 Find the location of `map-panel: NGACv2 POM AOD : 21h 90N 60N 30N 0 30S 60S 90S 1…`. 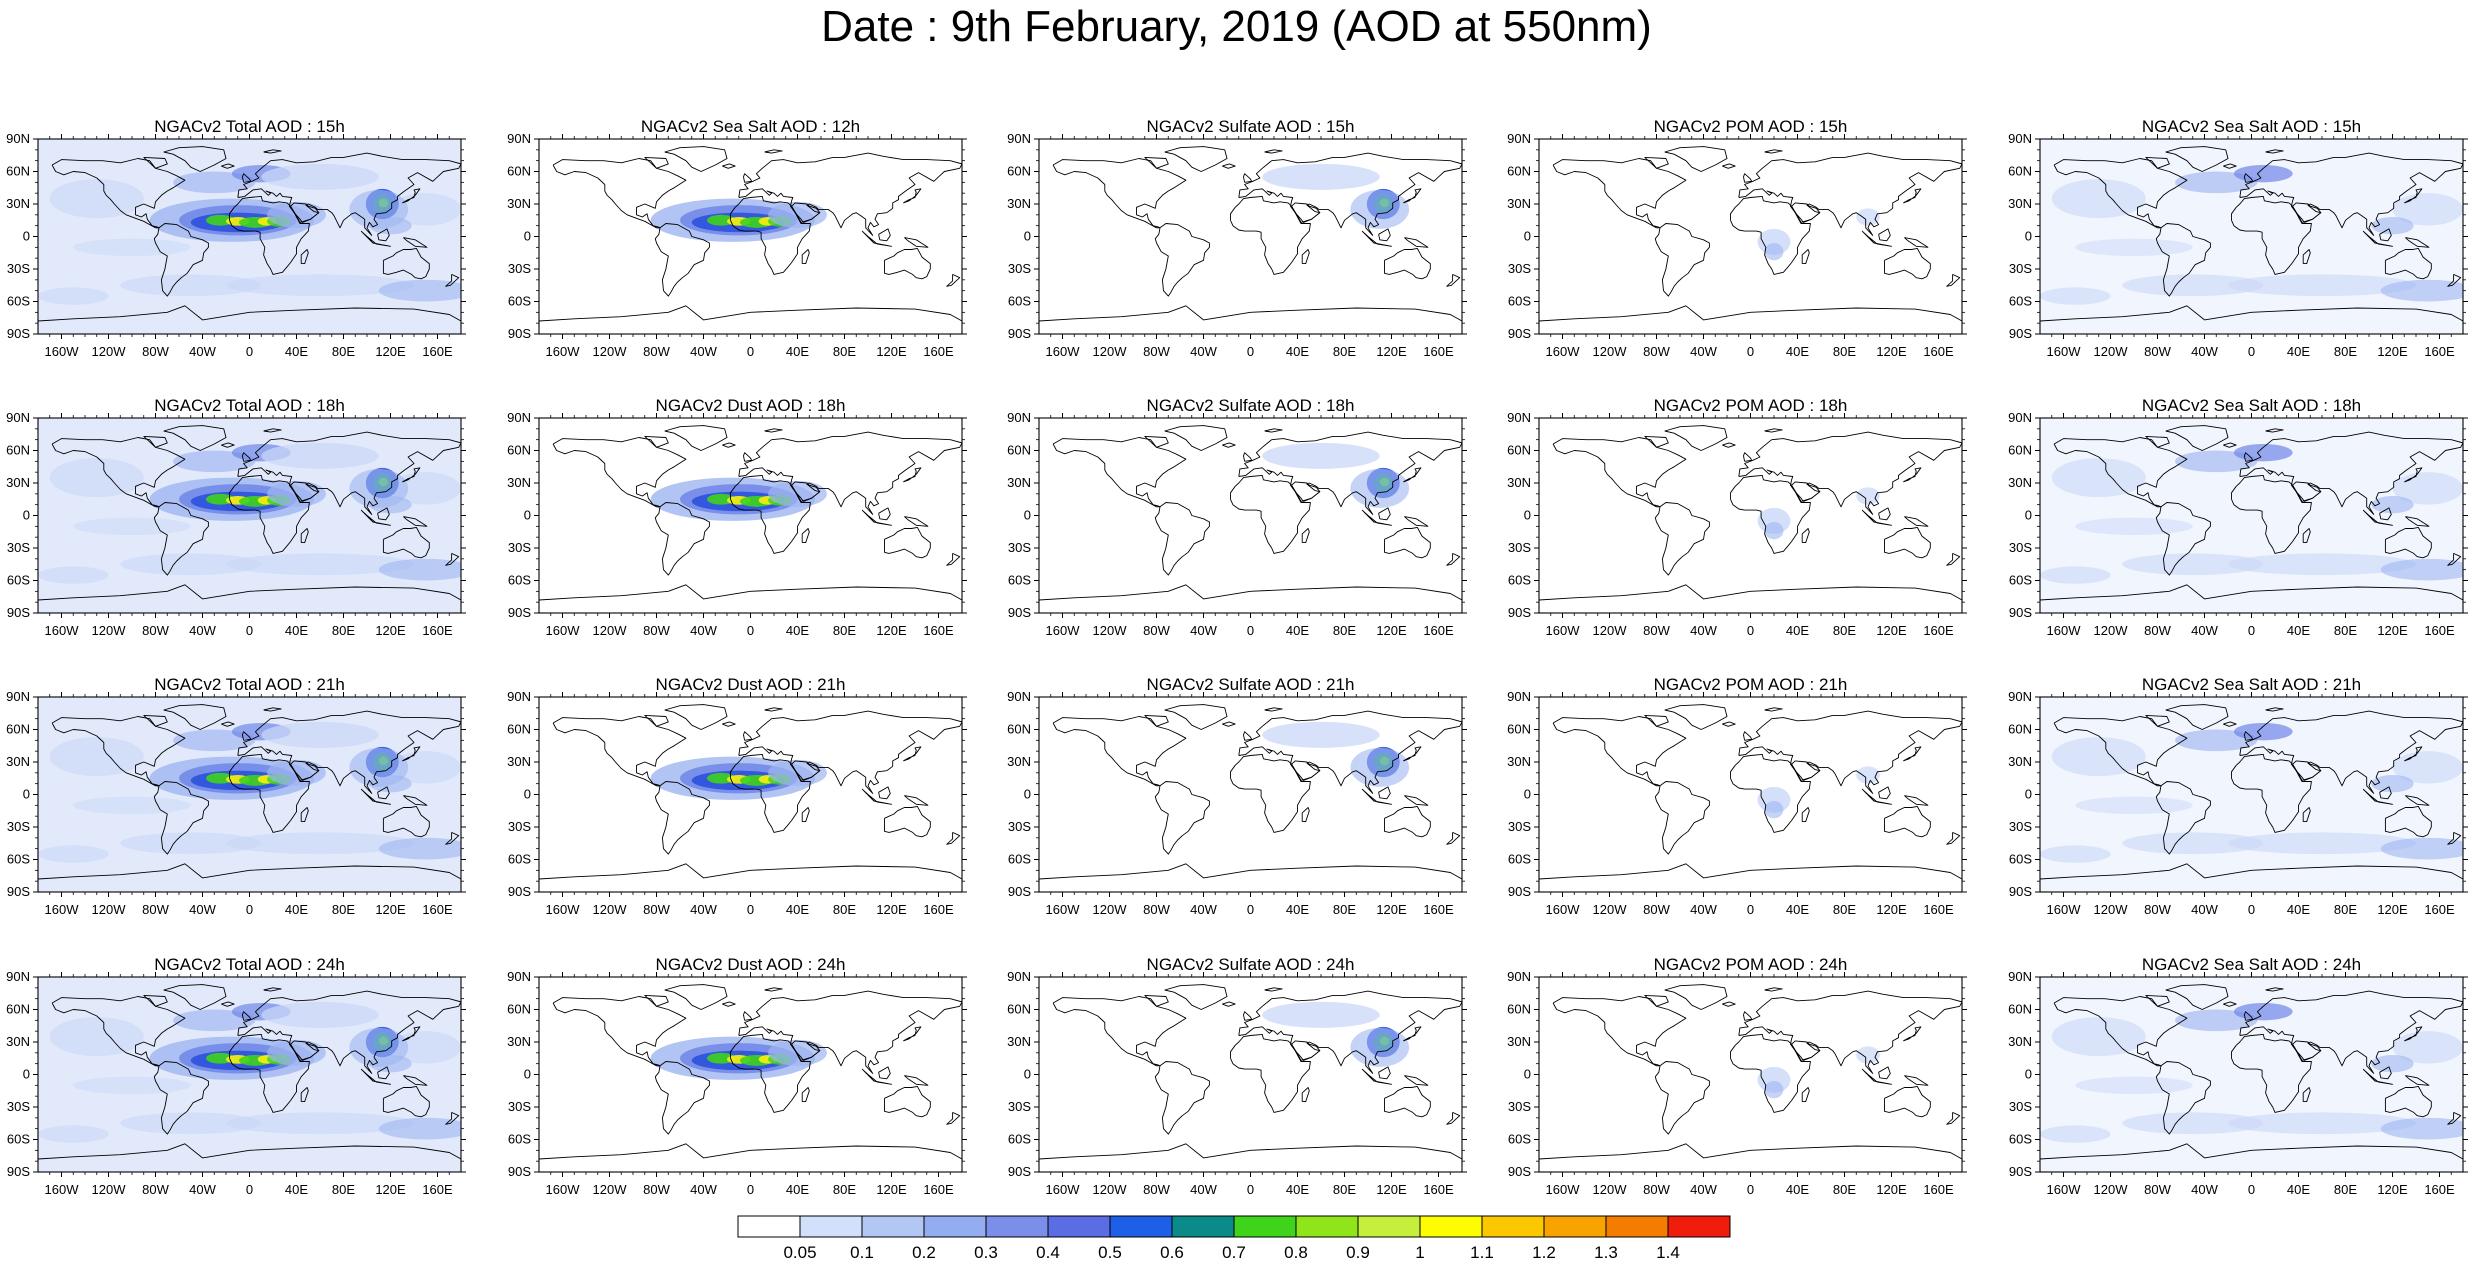

map-panel: NGACv2 POM AOD : 21h 90N 60N 30N 0 30S 60S 90S 1… is located at coordinates (1737, 796).